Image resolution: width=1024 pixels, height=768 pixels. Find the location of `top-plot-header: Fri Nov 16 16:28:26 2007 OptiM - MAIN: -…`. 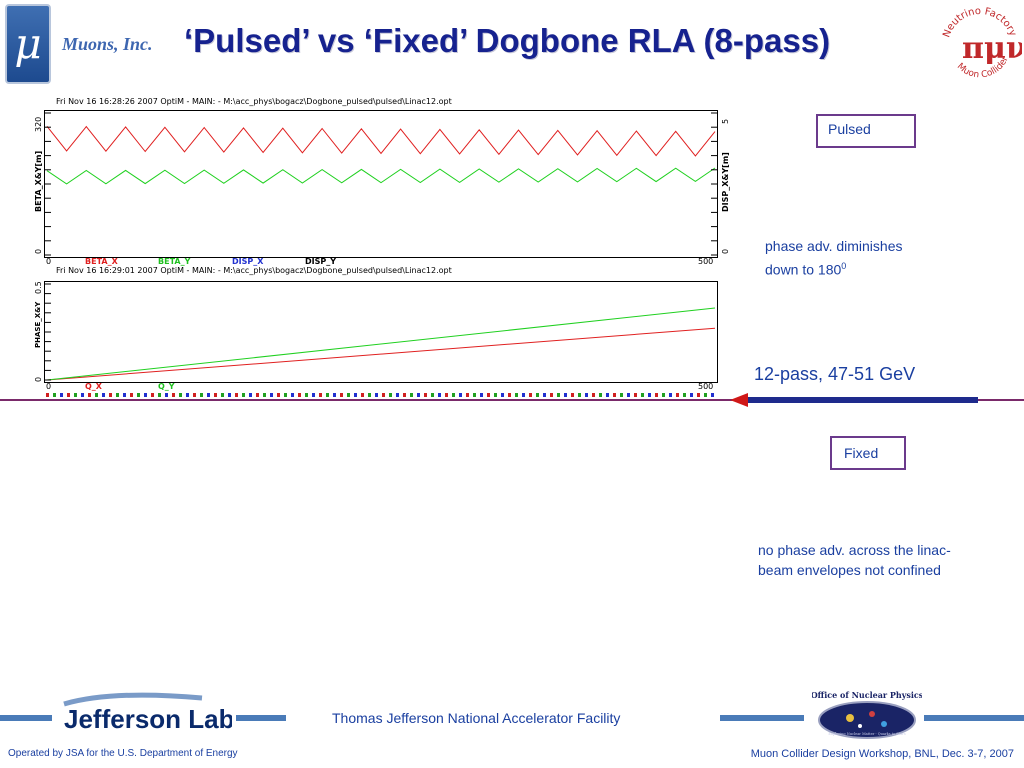

top-plot-header: Fri Nov 16 16:28:26 2007 OptiM - MAIN: -… is located at coordinates (254, 101).